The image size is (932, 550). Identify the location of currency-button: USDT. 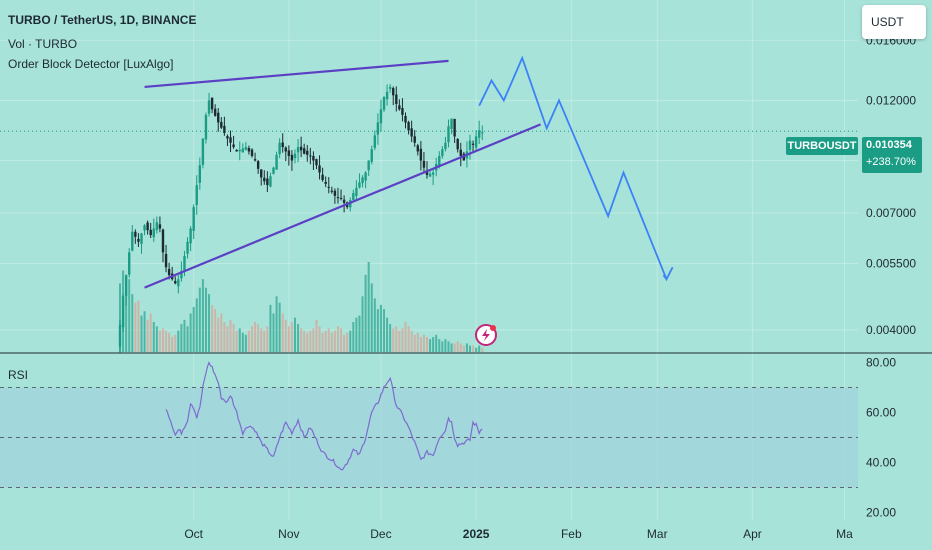
(894, 22).